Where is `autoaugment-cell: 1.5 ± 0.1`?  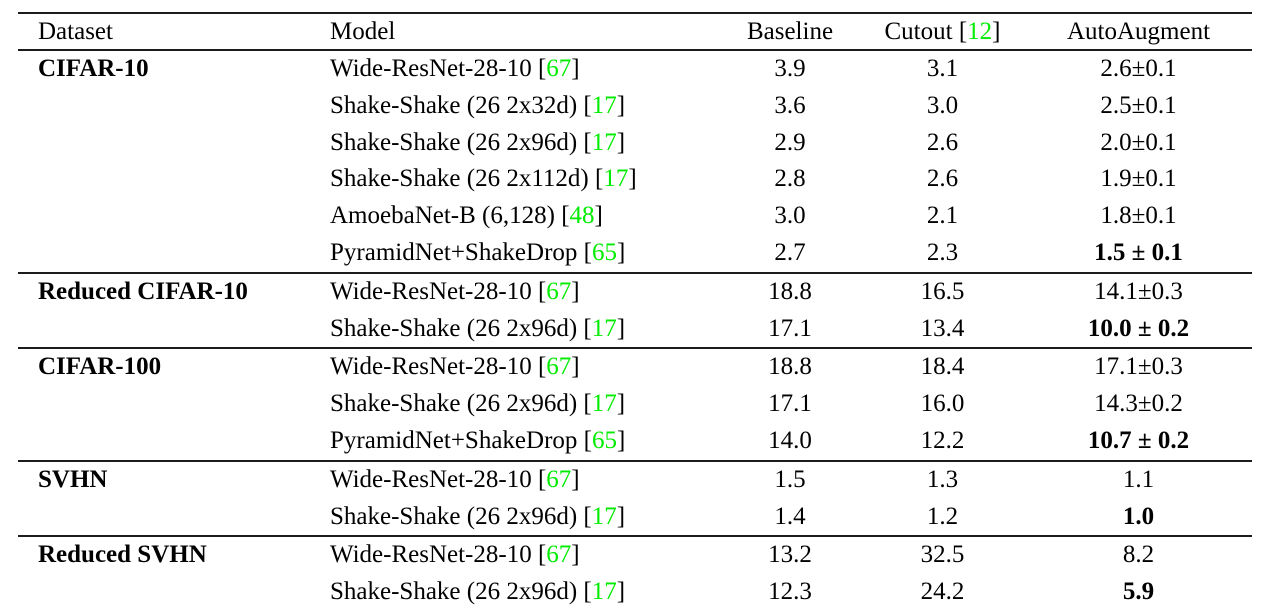
autoaugment-cell: 1.5 ± 0.1 is located at coordinates (1138, 252).